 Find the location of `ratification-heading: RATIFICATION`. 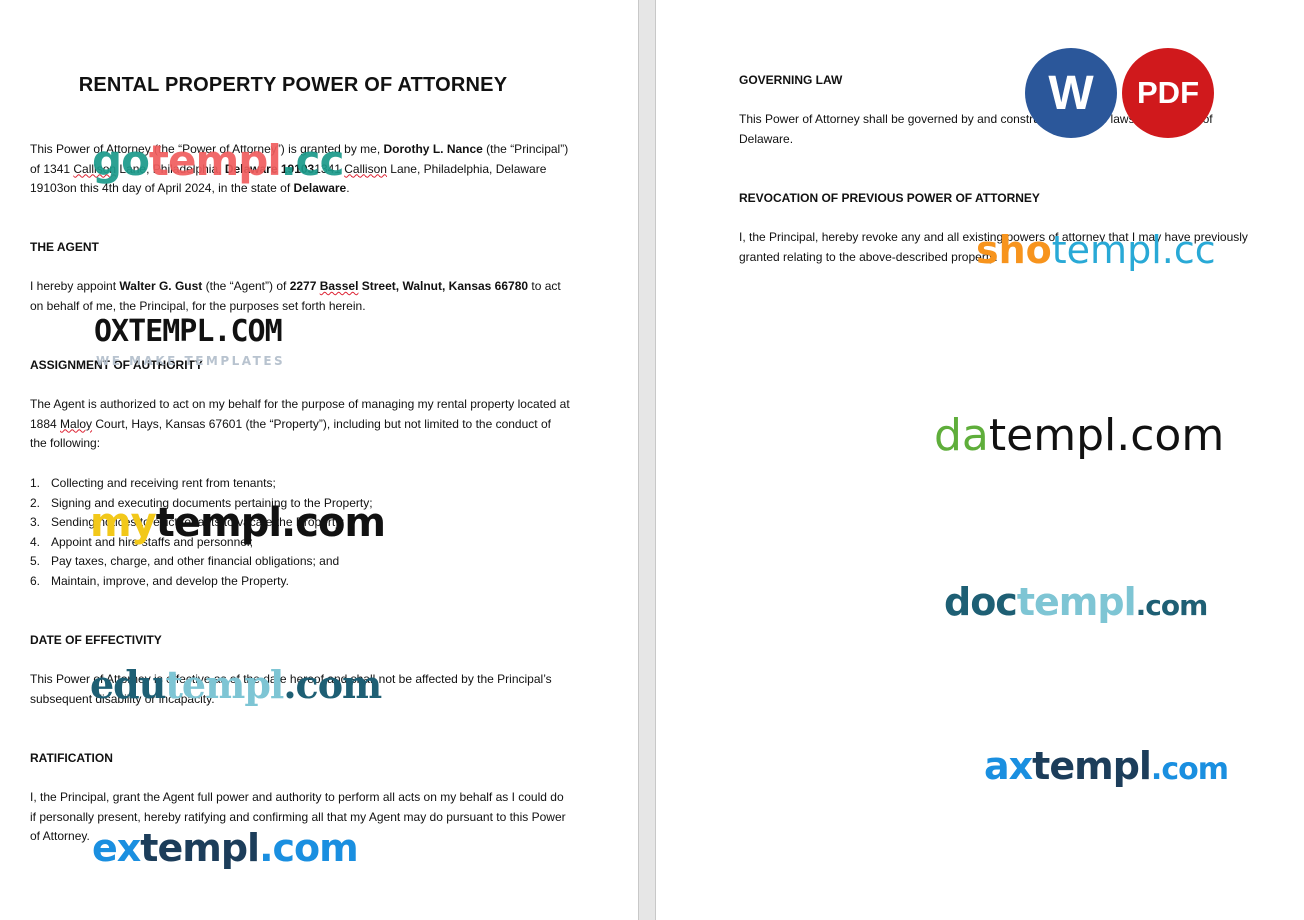

ratification-heading: RATIFICATION is located at coordinates (71, 758).